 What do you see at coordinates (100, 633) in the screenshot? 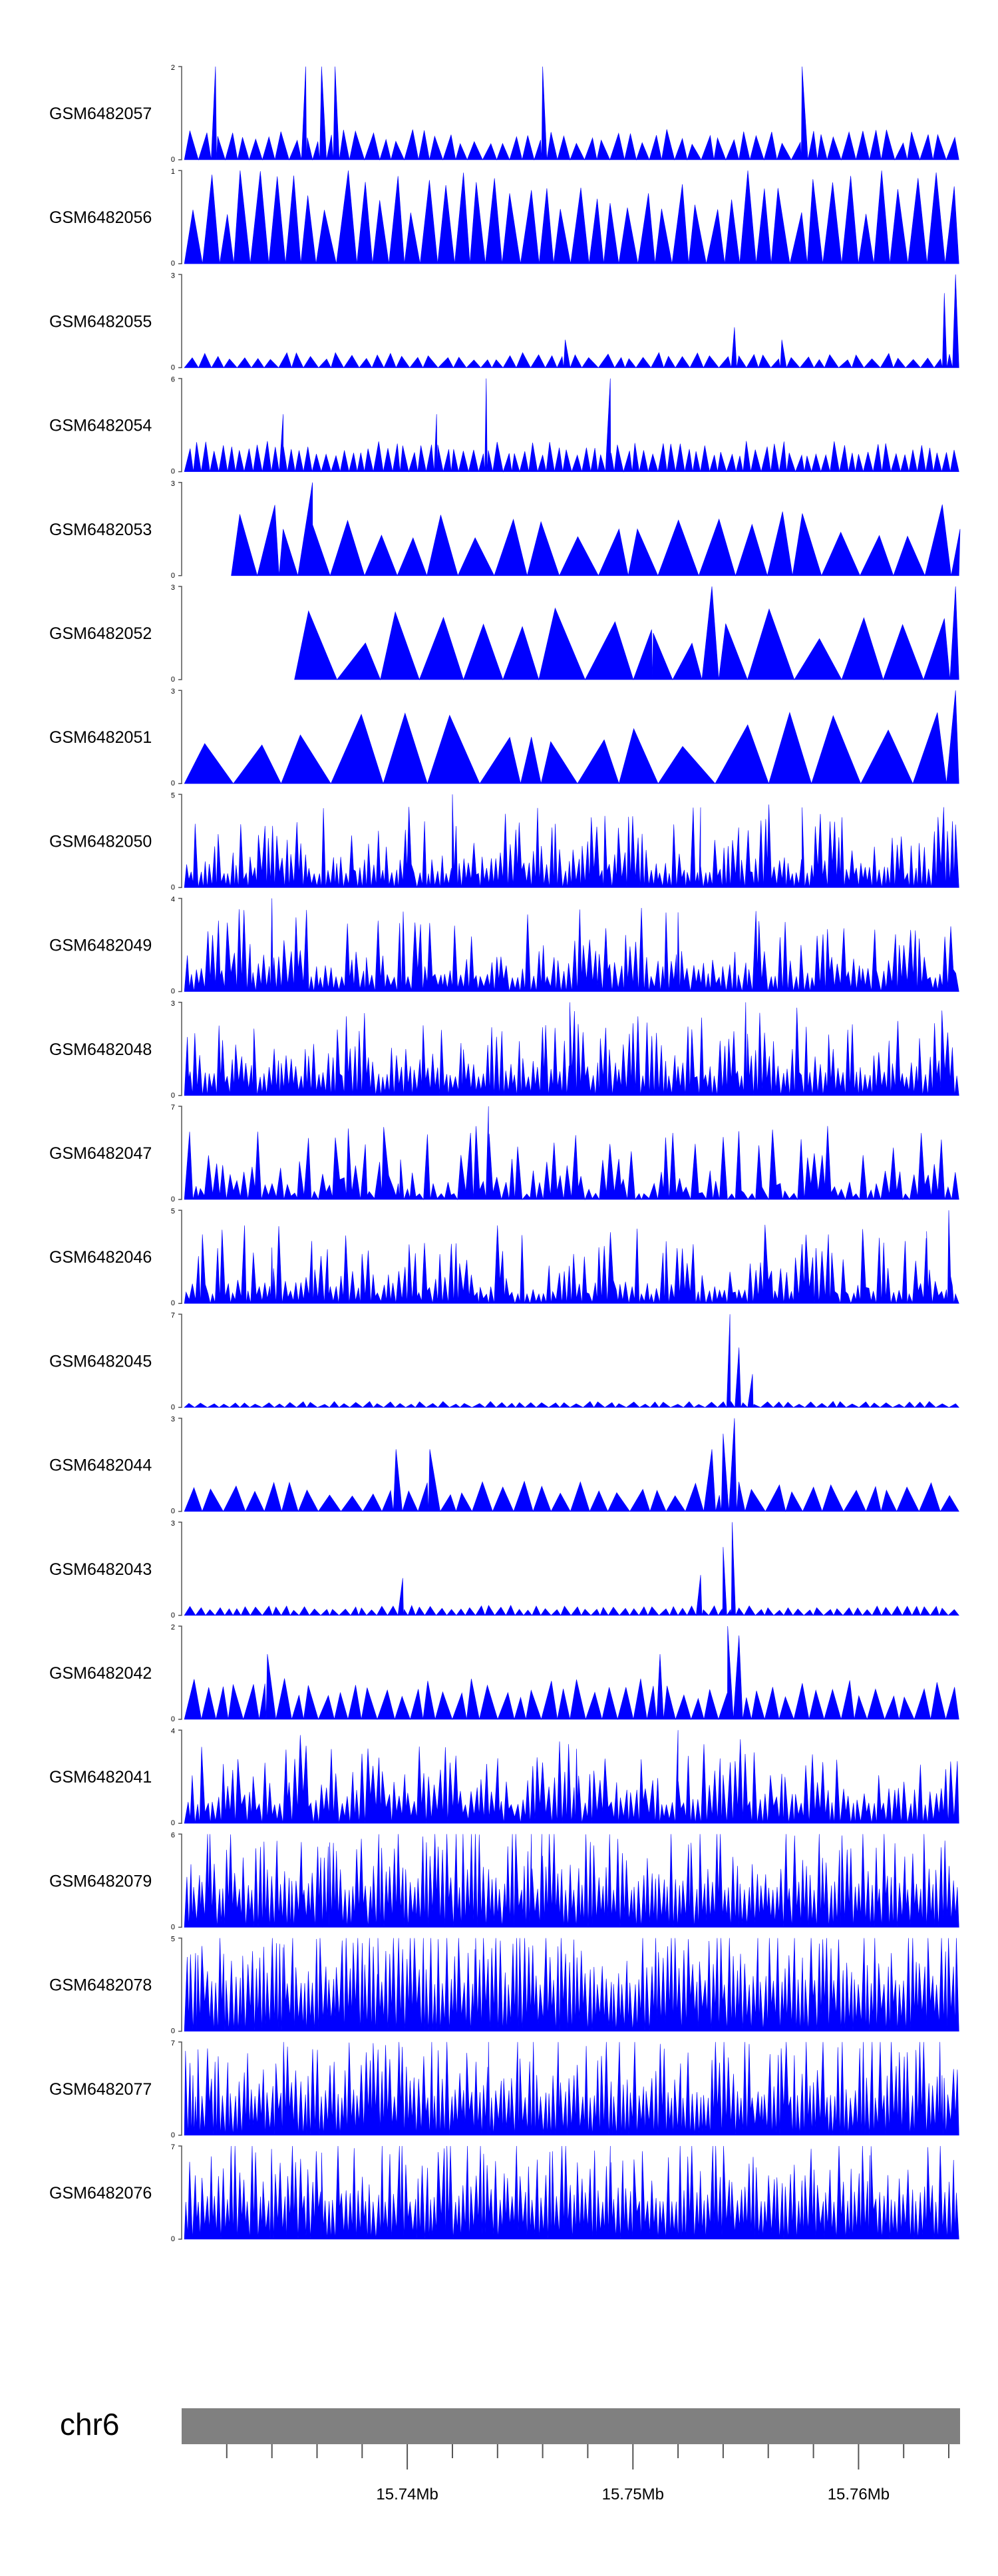
I see `track-label: GSM6482052` at bounding box center [100, 633].